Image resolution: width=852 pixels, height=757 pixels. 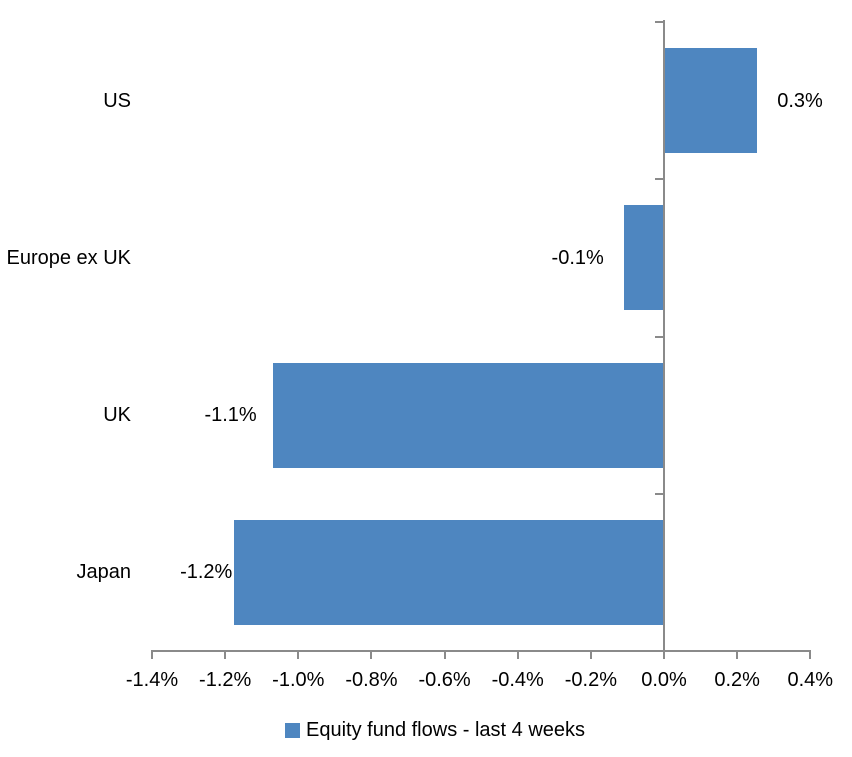 What do you see at coordinates (590, 680) in the screenshot?
I see `x-axis-tick-label: -0.2%` at bounding box center [590, 680].